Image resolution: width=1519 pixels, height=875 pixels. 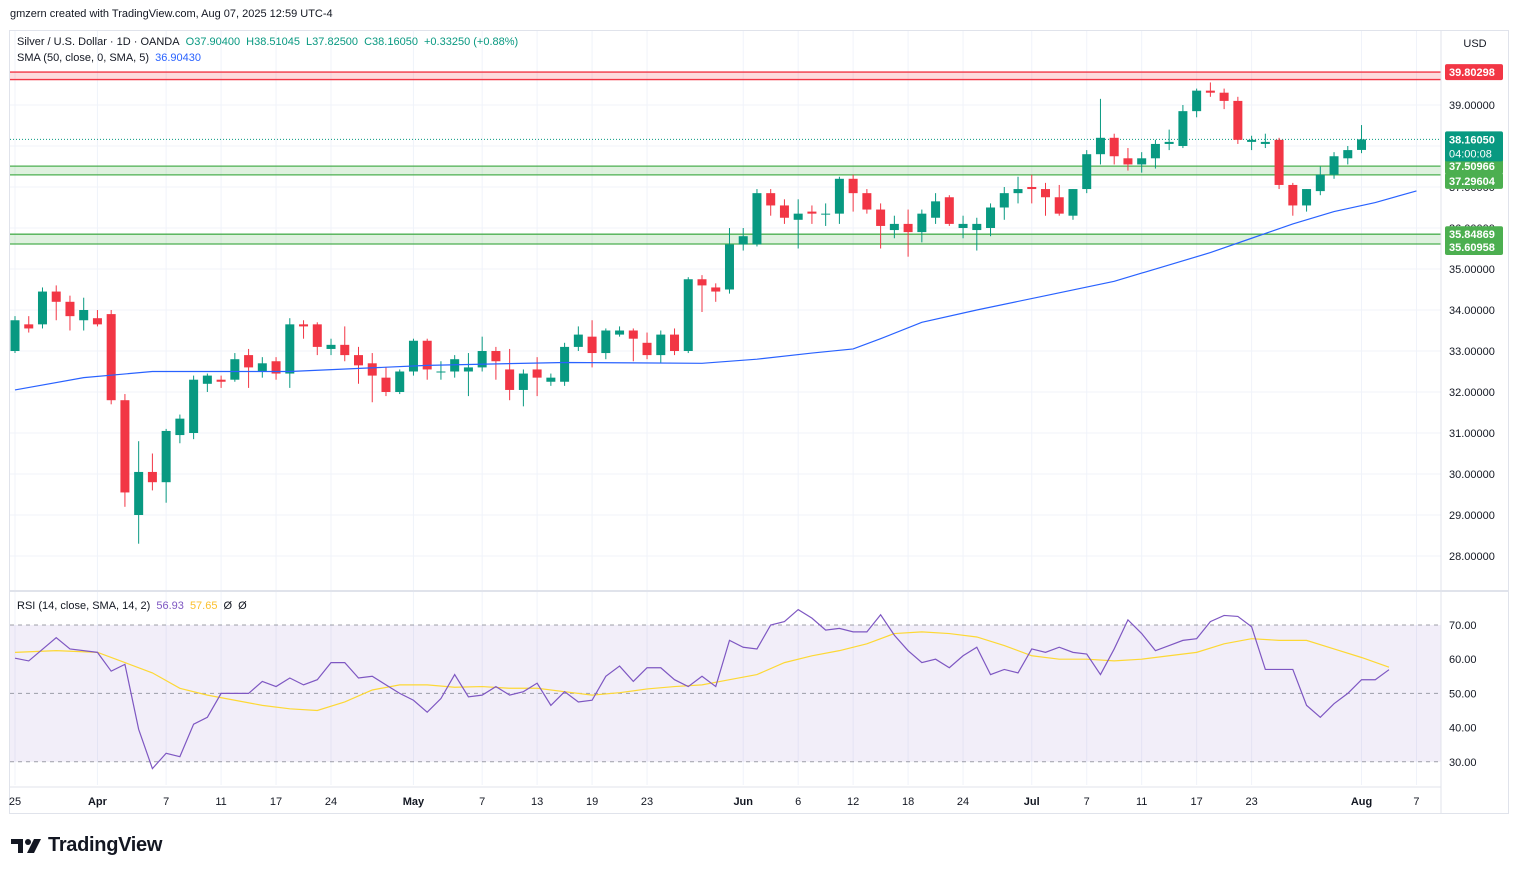 What do you see at coordinates (1361, 802) in the screenshot?
I see `time-tick-label: Aug` at bounding box center [1361, 802].